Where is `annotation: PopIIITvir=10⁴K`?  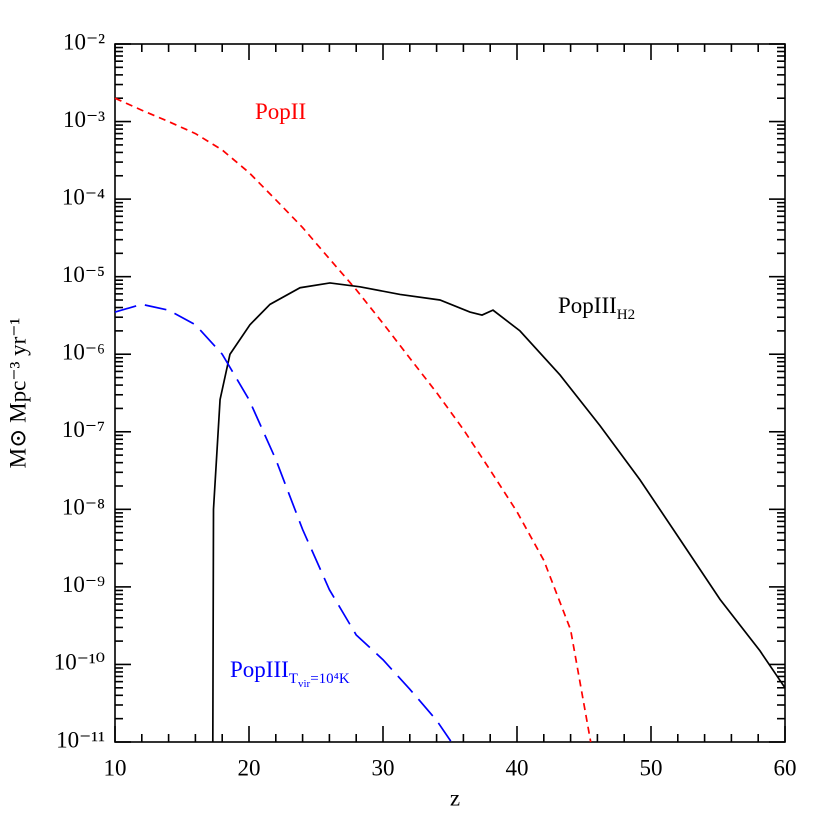
annotation: PopIIITvir=10⁴K is located at coordinates (290, 673).